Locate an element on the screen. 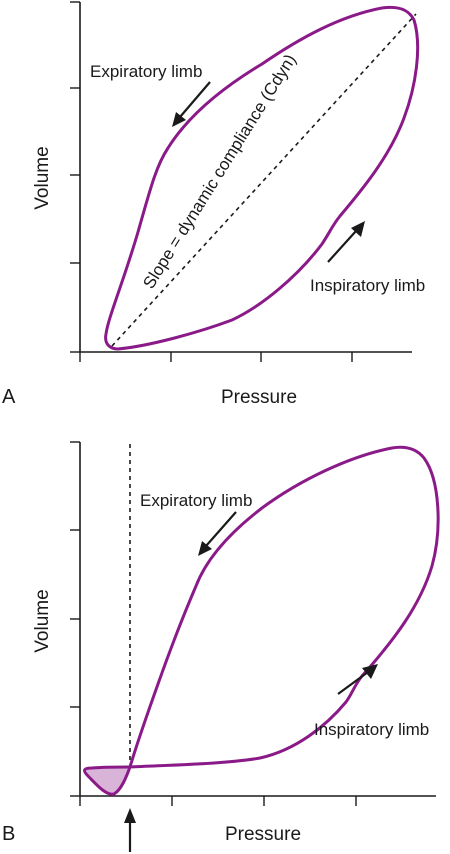 This screenshot has height=854, width=450. panel-b-inspiratory-arrowhead is located at coordinates (370, 671).